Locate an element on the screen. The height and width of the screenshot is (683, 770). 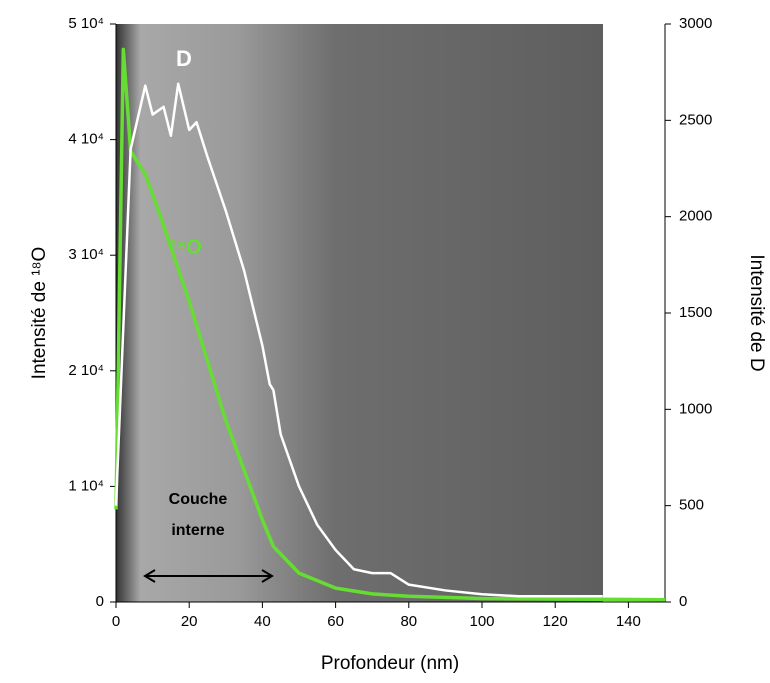
x-tick-label: 120 is located at coordinates (555, 621).